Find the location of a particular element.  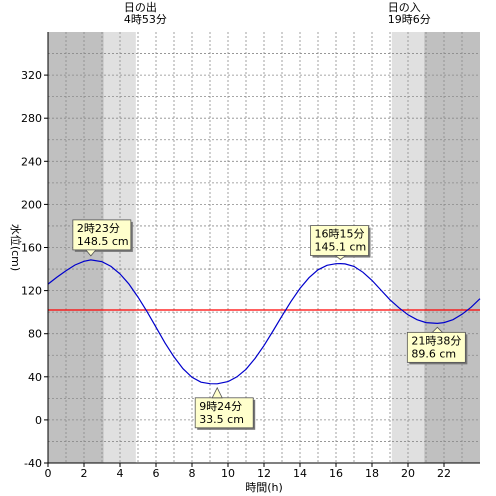

x-tick-label: 8 is located at coordinates (192, 473).